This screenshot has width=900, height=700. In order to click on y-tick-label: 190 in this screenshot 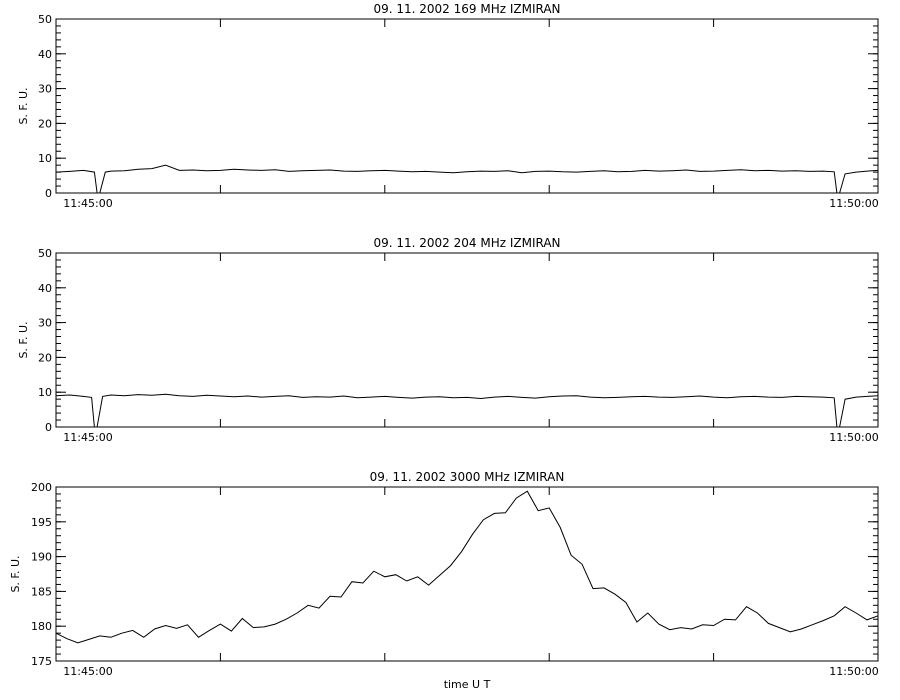, I will do `click(41, 557)`.